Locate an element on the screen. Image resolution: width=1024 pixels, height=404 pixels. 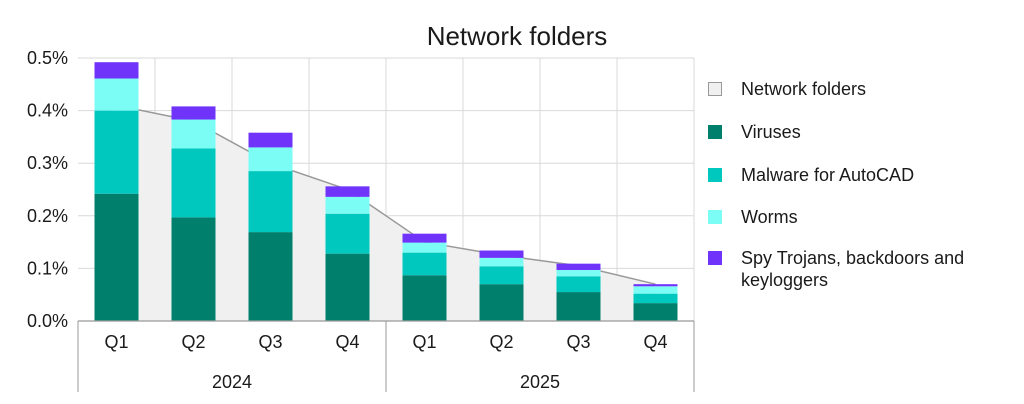
legend-label: Viruses is located at coordinates (771, 132).